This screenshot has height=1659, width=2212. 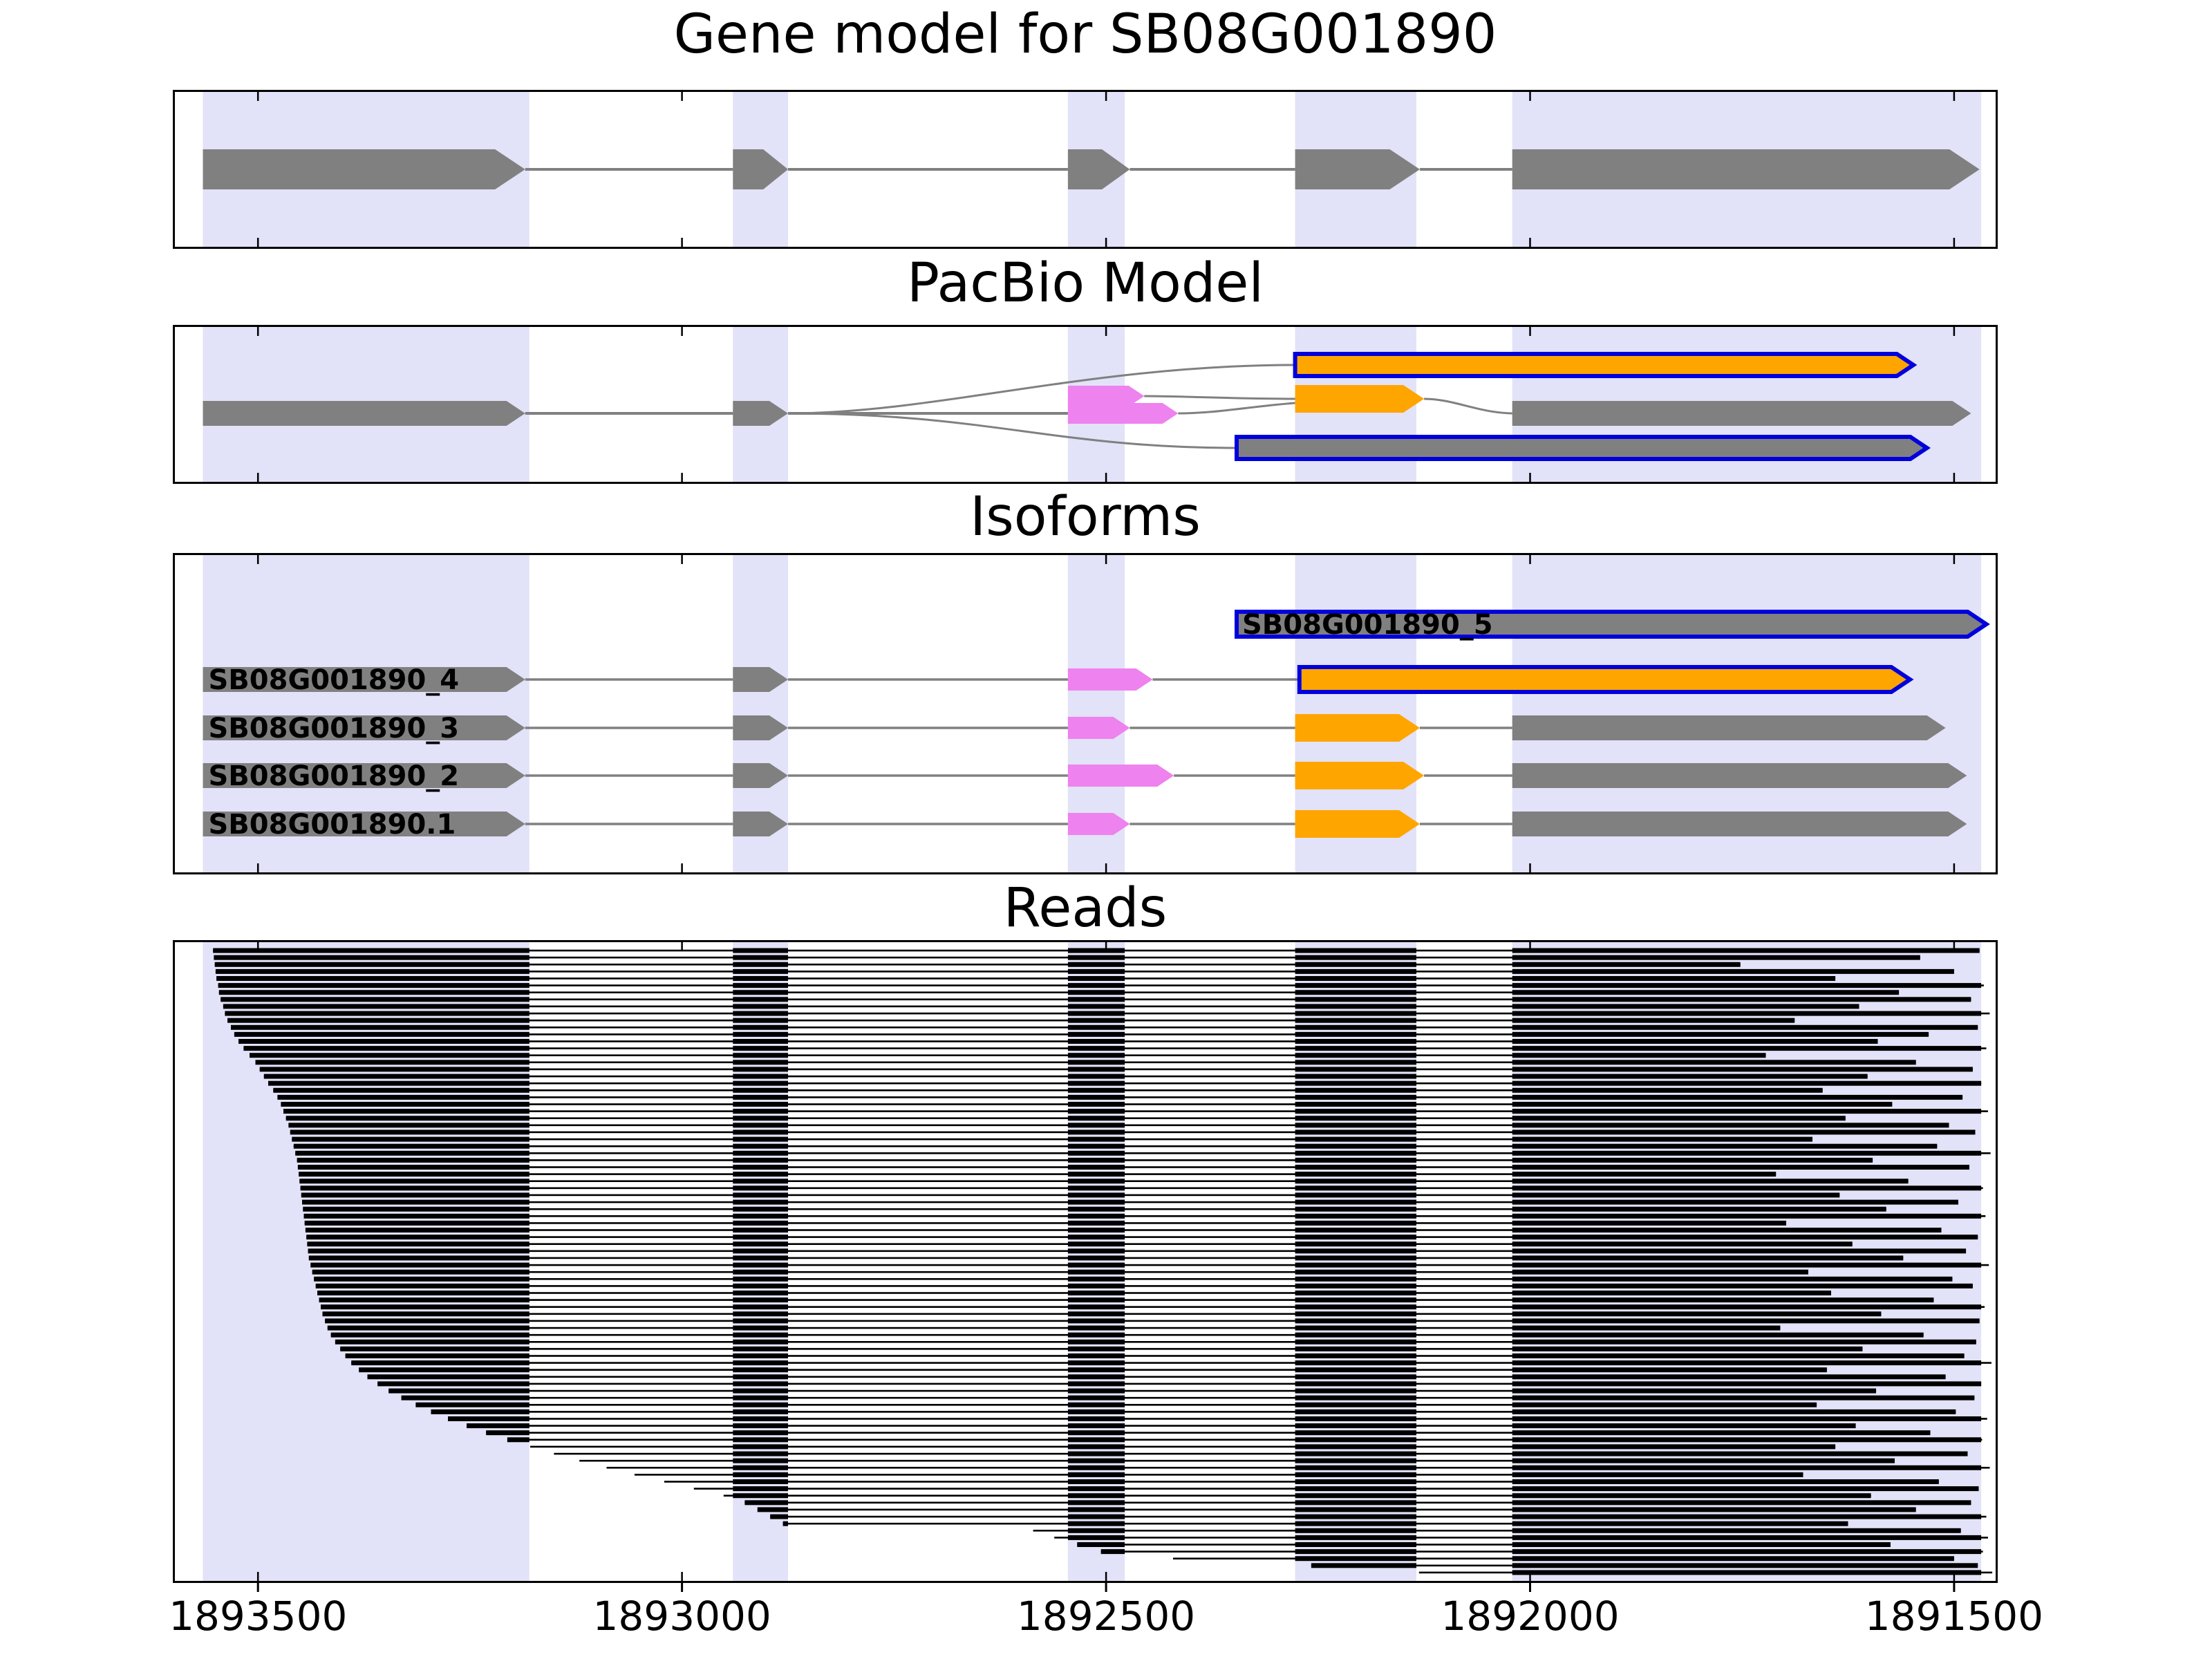 What do you see at coordinates (1085, 517) in the screenshot?
I see `isoforms-title: Isoforms` at bounding box center [1085, 517].